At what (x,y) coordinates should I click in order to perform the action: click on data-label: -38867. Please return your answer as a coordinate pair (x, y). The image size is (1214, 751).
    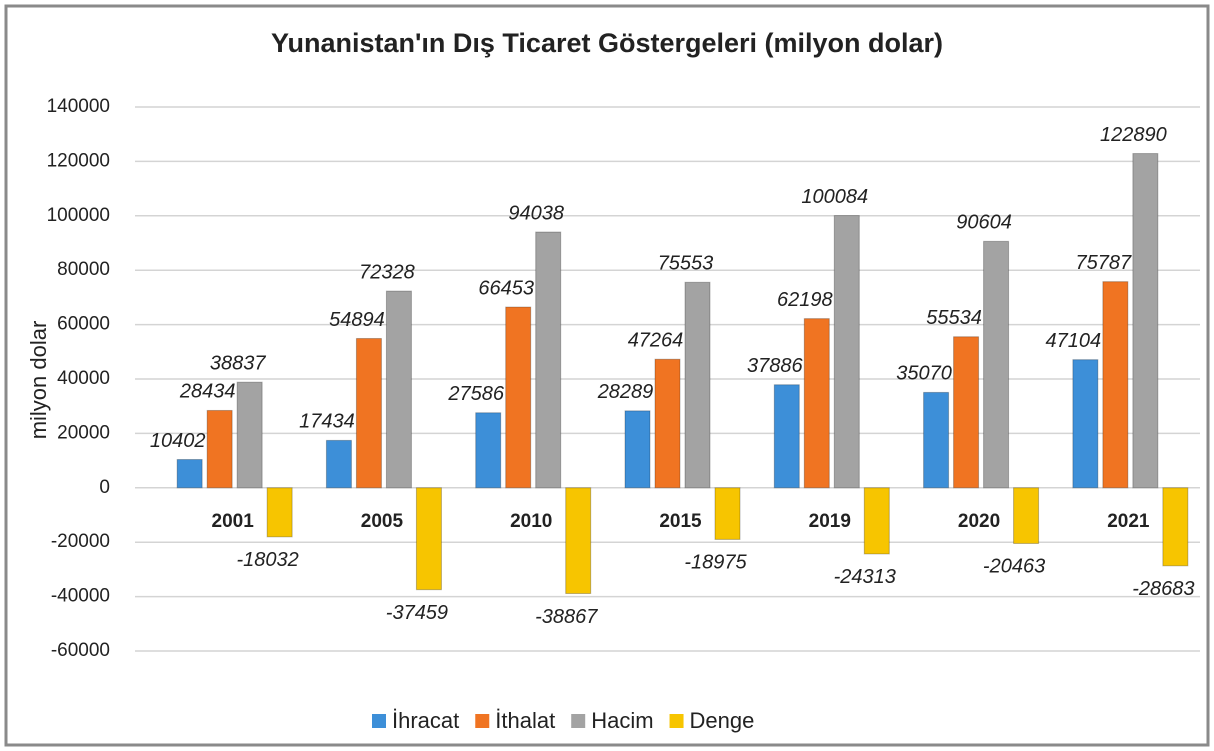
    Looking at the image, I should click on (566, 617).